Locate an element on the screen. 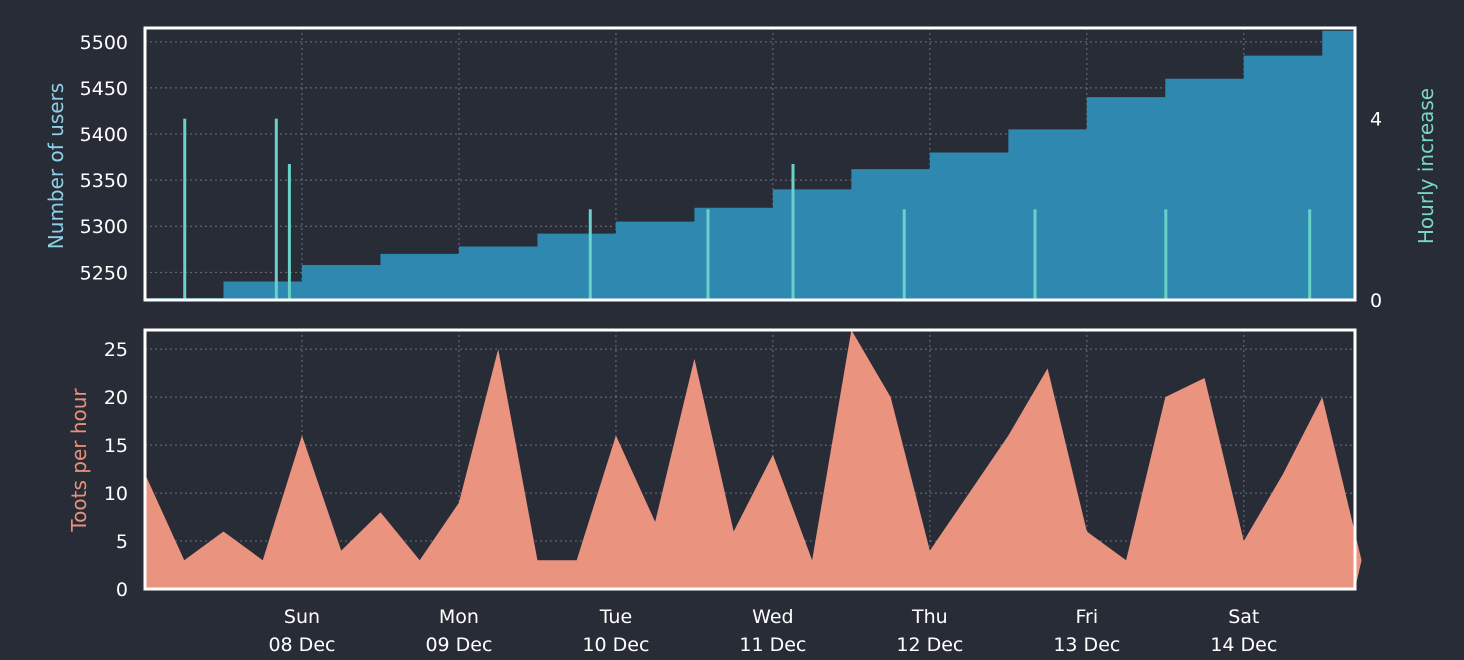  toots-y-tick: 5 is located at coordinates (122, 542).